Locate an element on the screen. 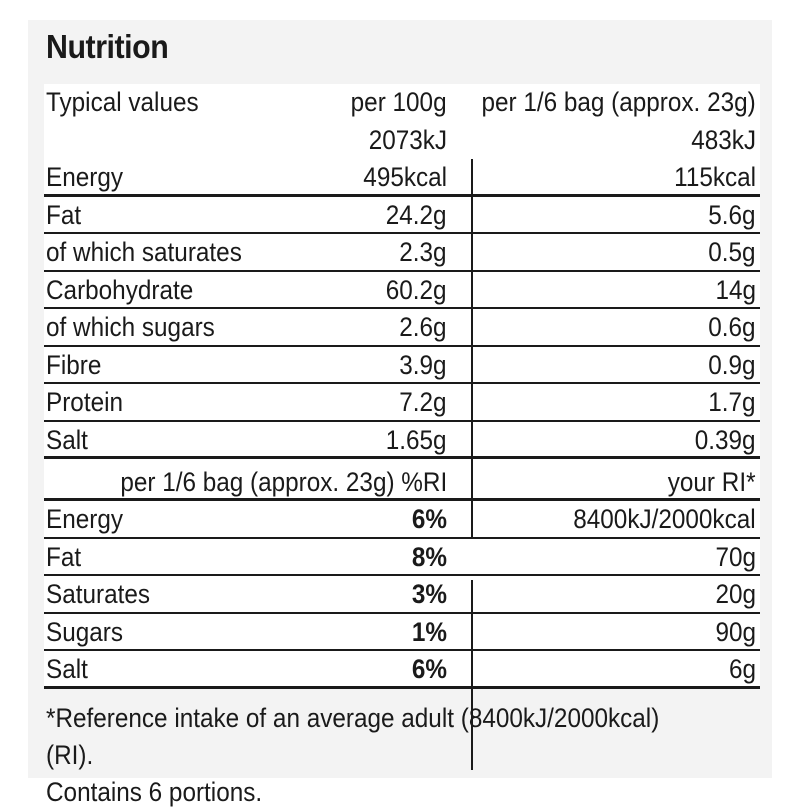  ri-percent: 8% is located at coordinates (429, 556).